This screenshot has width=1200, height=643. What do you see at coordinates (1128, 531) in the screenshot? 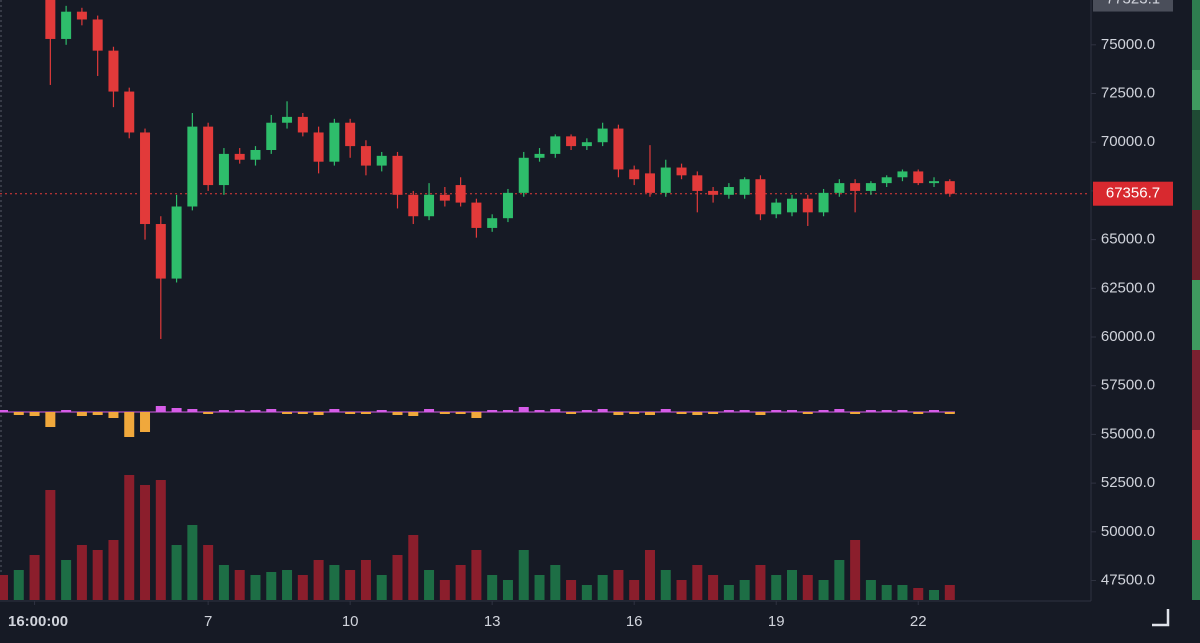
I see `y-tick-label: 50000.0` at bounding box center [1128, 531].